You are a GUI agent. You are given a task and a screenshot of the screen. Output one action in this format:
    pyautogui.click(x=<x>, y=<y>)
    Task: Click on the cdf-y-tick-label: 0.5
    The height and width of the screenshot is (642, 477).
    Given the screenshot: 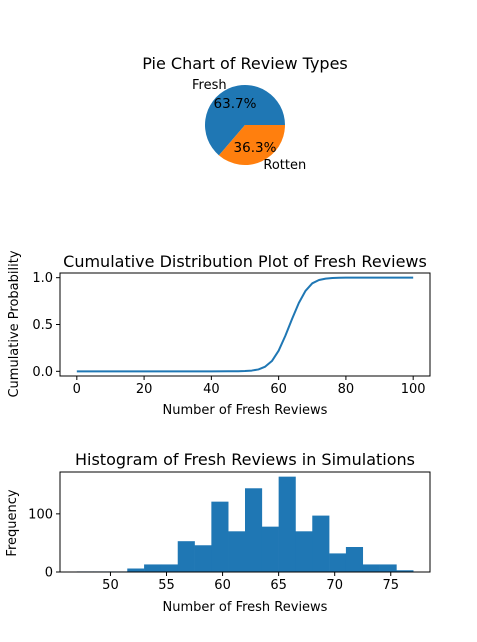 What is the action you would take?
    pyautogui.click(x=42, y=325)
    